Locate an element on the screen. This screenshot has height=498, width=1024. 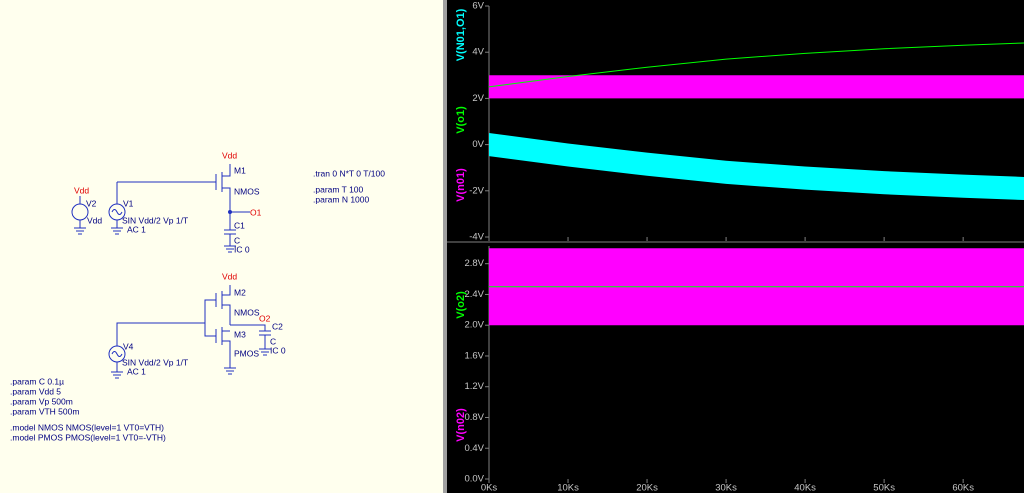
schematic-label: V2 is located at coordinates (91, 203).